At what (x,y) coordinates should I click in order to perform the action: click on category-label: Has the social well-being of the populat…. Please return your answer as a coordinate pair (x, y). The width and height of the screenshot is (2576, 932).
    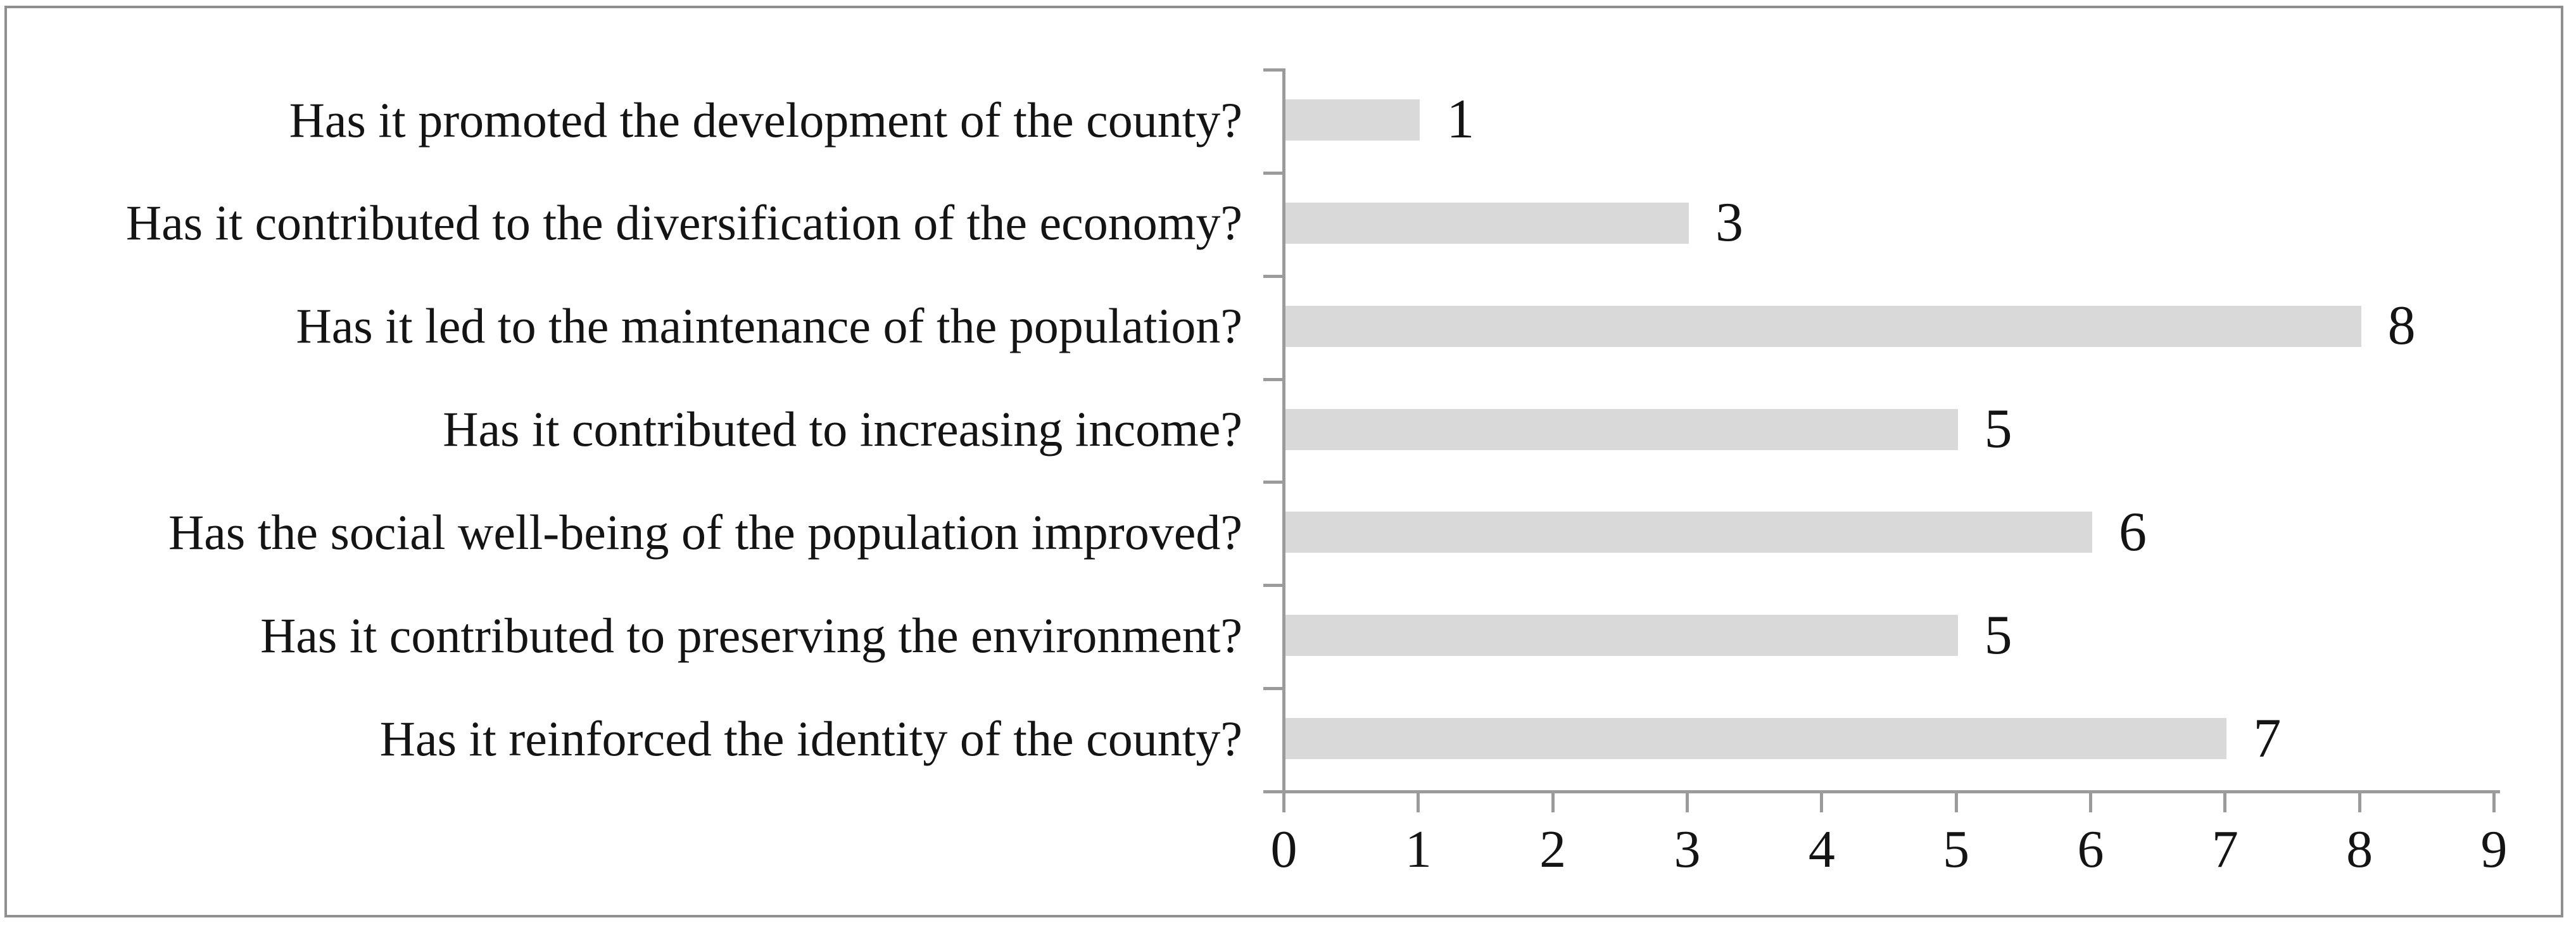
    Looking at the image, I should click on (705, 532).